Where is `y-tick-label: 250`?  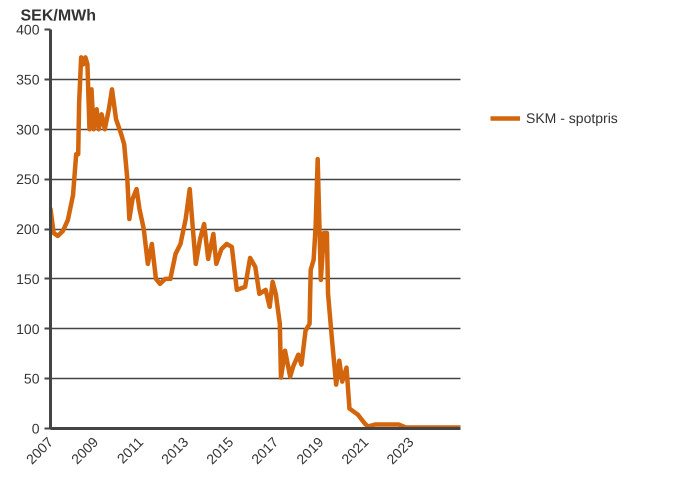
y-tick-label: 250 is located at coordinates (28, 179).